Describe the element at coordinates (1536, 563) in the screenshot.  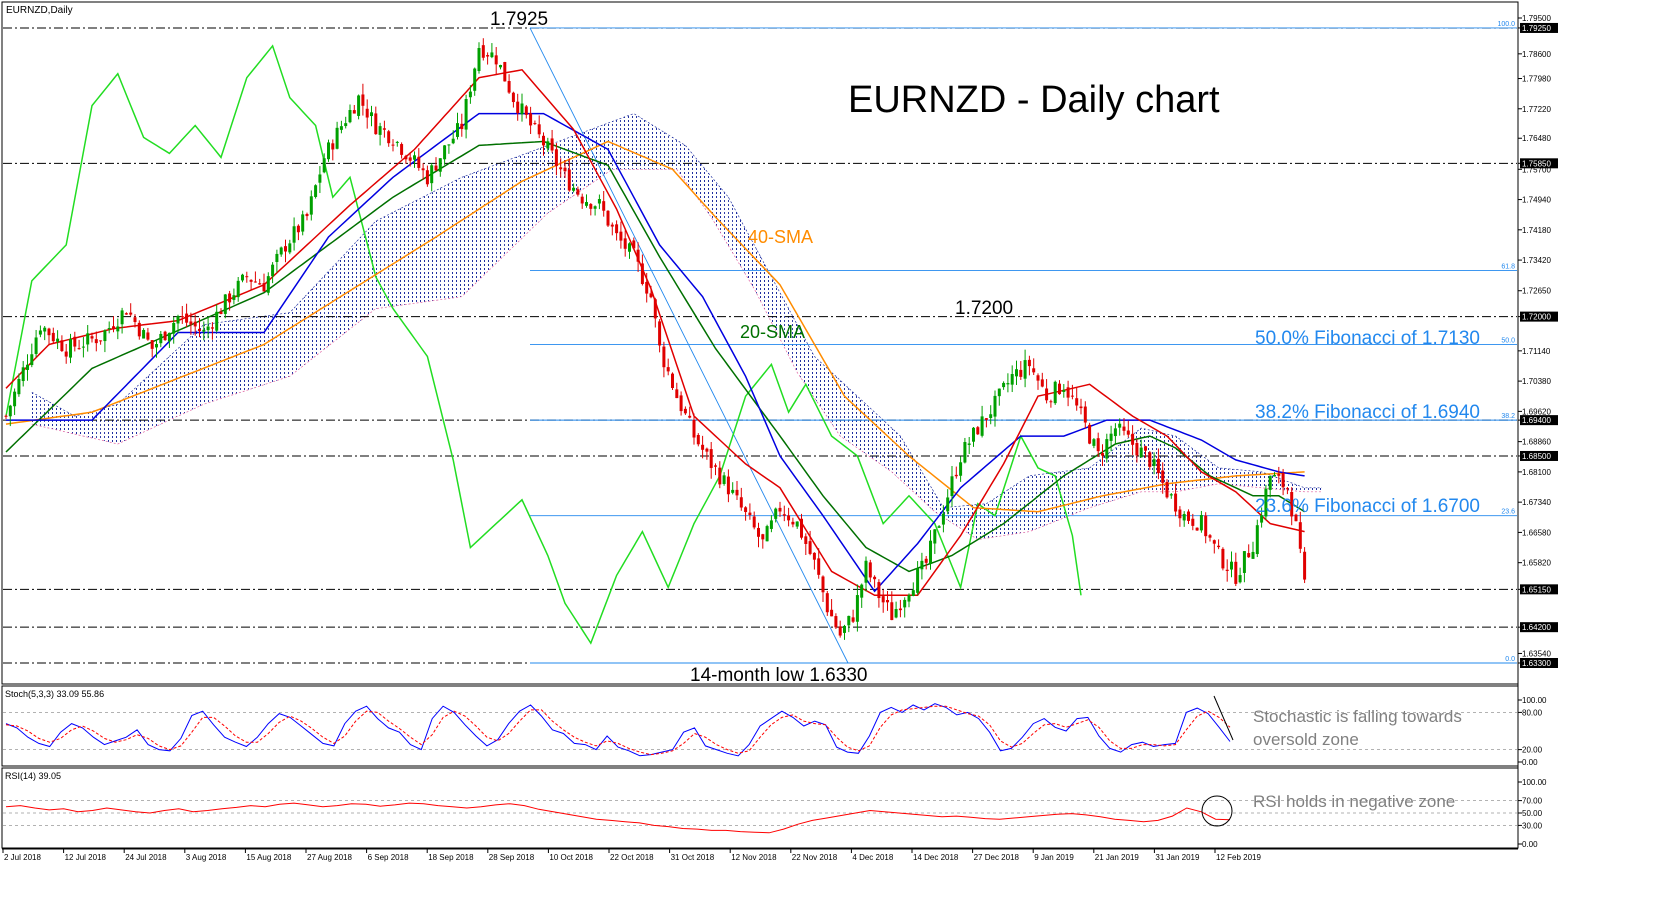
I see `price-tick-label: 1.65820` at that location.